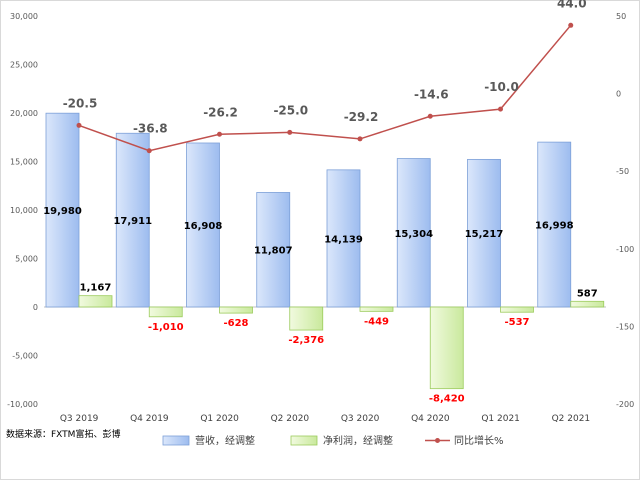 The width and height of the screenshot is (640, 484). What do you see at coordinates (501, 87) in the screenshot?
I see `yoy-growth-label: -10.0` at bounding box center [501, 87].